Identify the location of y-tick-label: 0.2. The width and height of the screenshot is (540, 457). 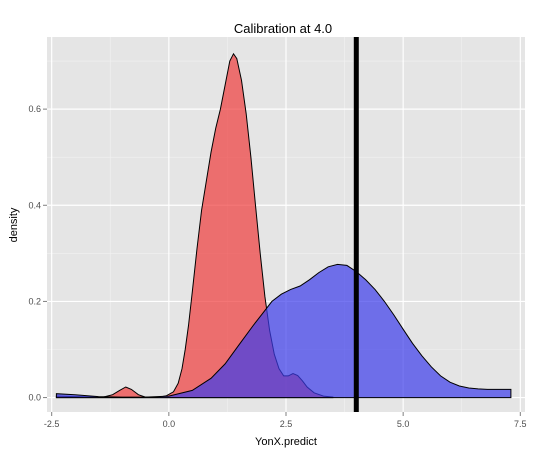
(34, 301).